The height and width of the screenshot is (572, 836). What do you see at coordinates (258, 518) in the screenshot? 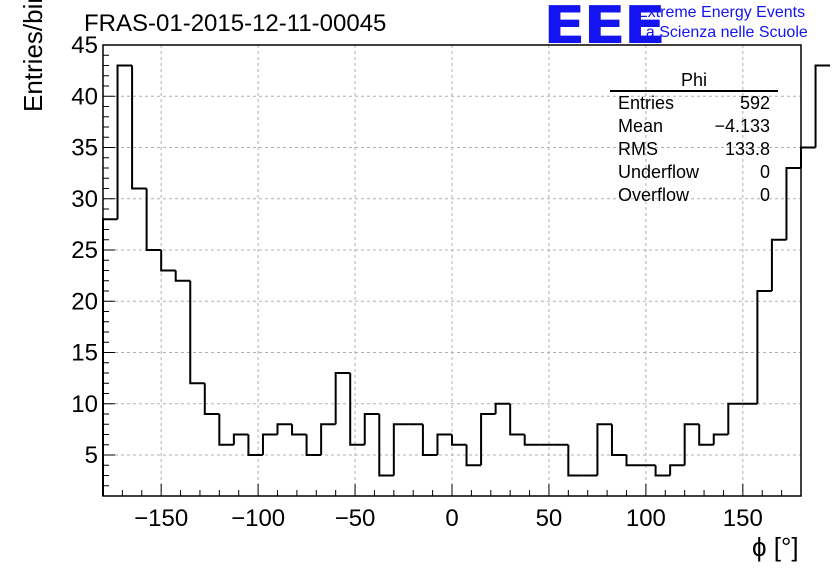
I see `x-tick-label: −100` at bounding box center [258, 518].